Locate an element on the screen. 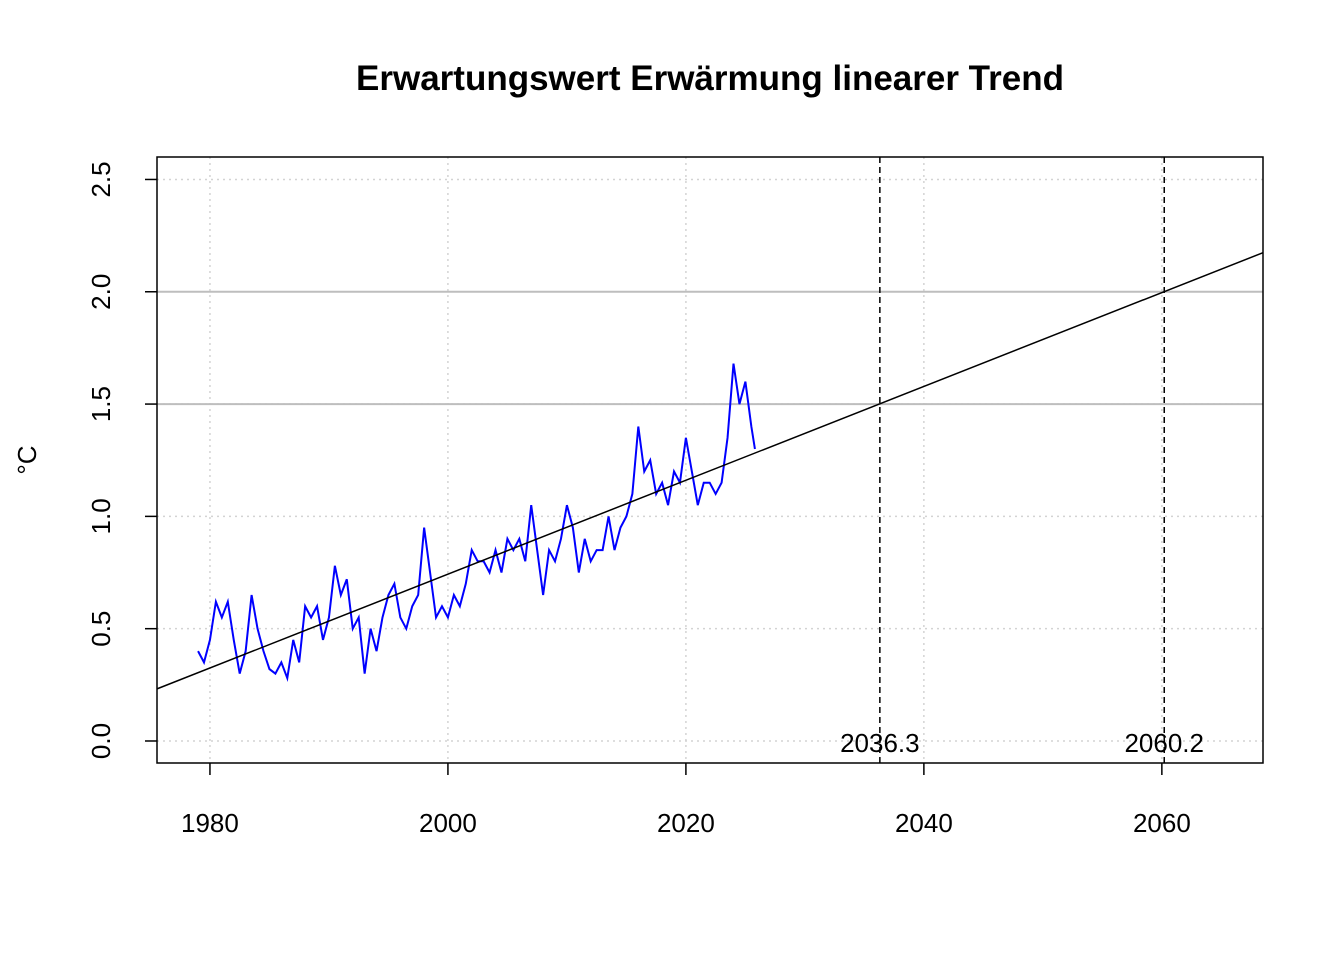 This screenshot has height=960, width=1344. y-tick-label: 2.0 is located at coordinates (101, 292).